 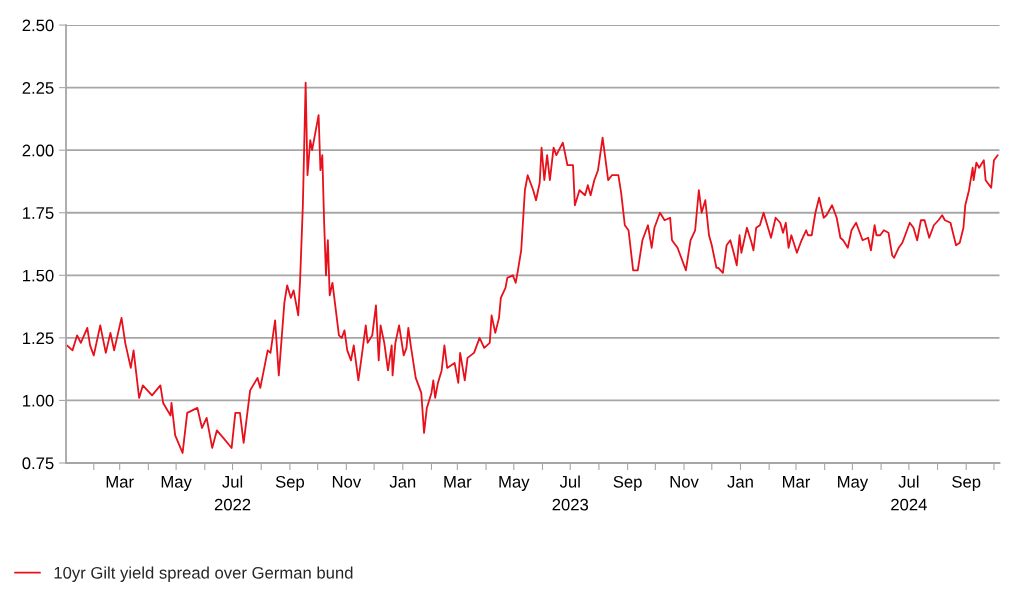 I want to click on x-tick-label: Jul 2024, so click(x=909, y=493).